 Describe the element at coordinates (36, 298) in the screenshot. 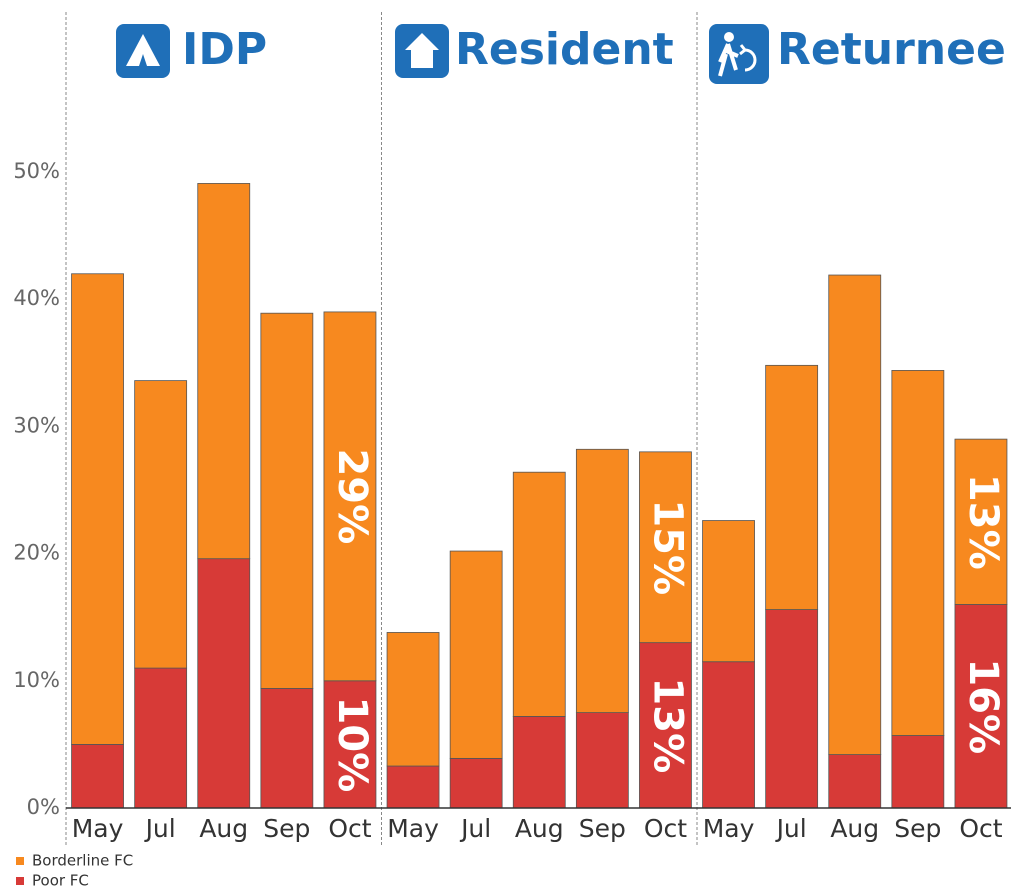

I see `y-tick-label: 40%` at that location.